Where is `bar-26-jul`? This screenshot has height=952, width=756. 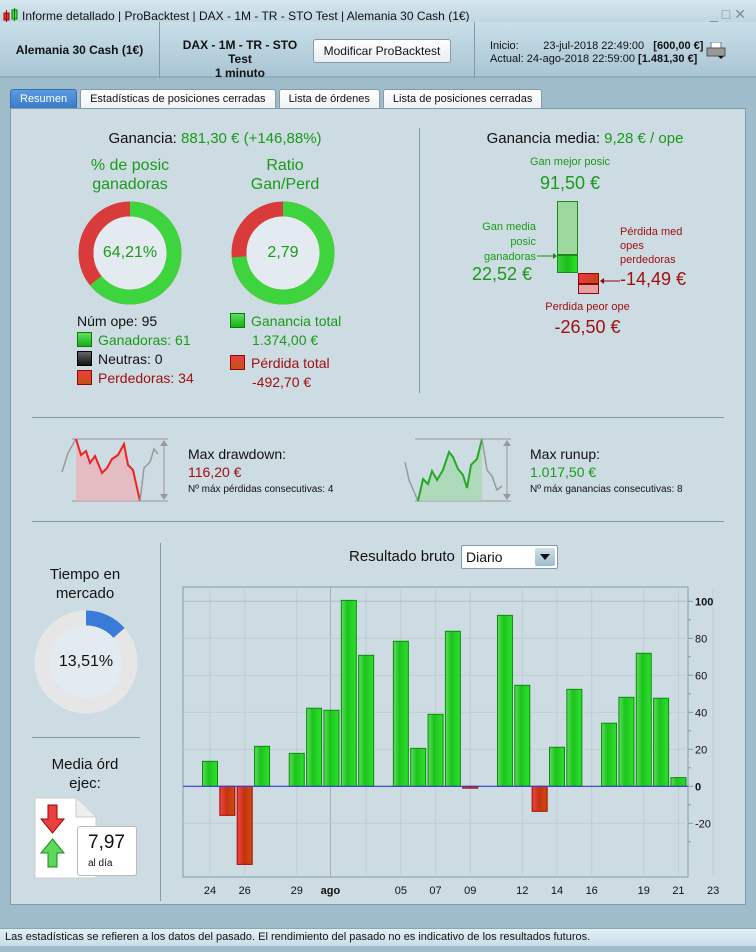 bar-26-jul is located at coordinates (262, 766).